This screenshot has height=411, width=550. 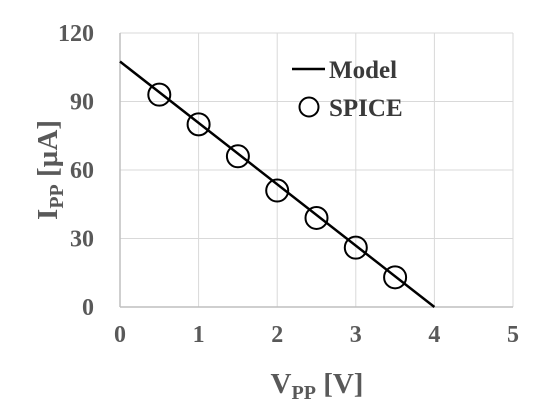 I want to click on y-axis-title-main: I, so click(x=48, y=214).